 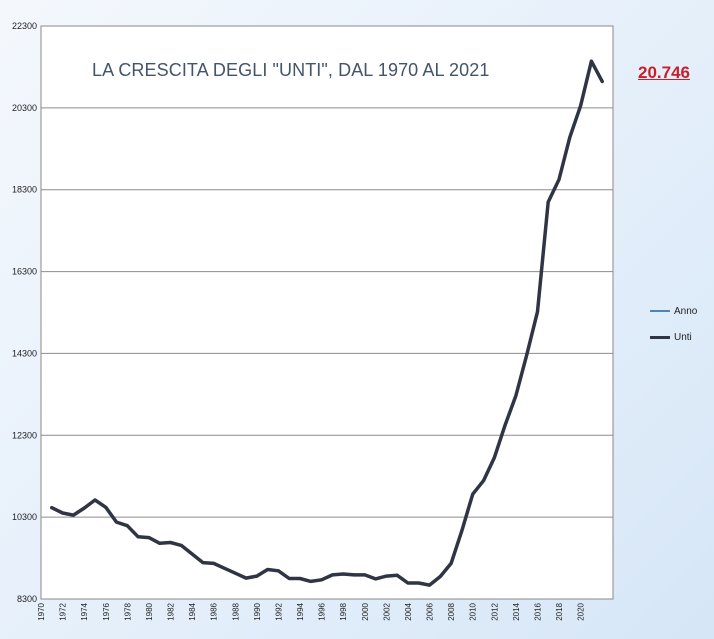 I want to click on legend: Anno Unti, so click(x=673, y=330).